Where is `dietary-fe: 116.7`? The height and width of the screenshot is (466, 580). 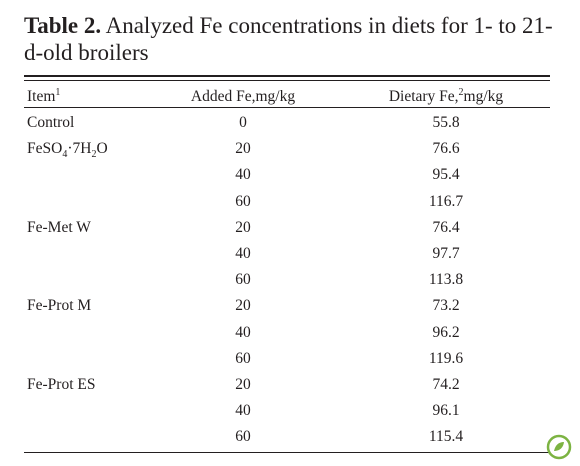
dietary-fe: 116.7 is located at coordinates (446, 201).